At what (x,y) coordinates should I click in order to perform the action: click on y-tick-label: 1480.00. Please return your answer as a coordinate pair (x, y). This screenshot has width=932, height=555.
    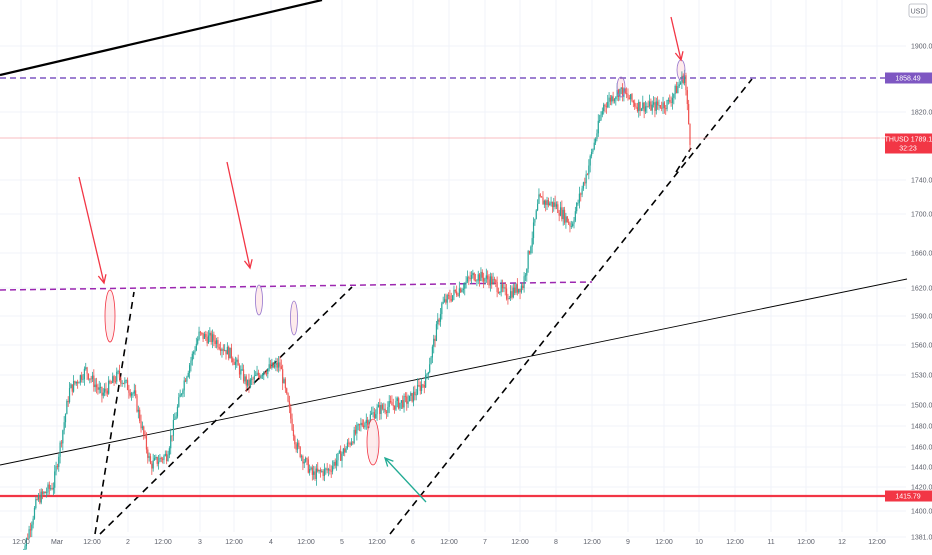
    Looking at the image, I should click on (921, 427).